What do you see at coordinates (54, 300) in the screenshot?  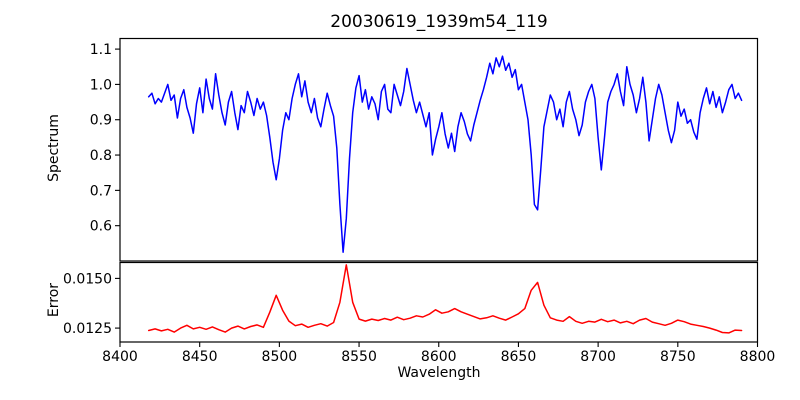 I see `y-axis-label-error: Error` at bounding box center [54, 300].